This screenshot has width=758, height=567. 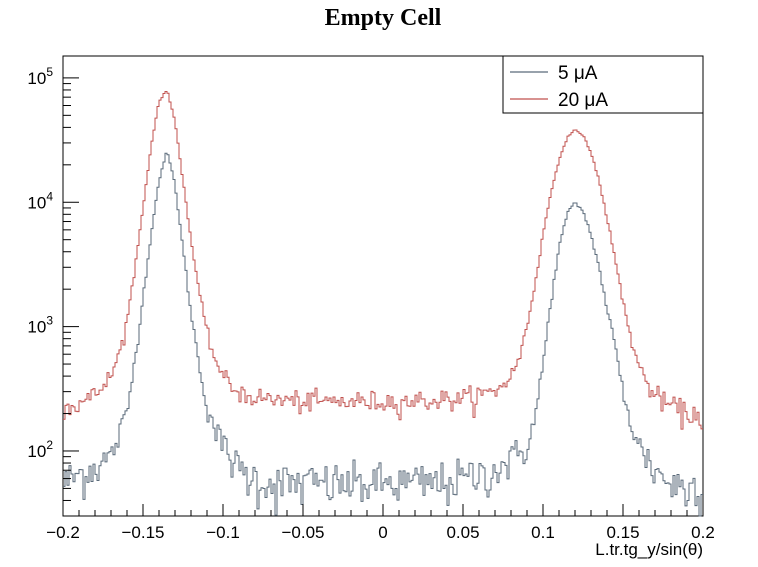 I want to click on x-axis-label: L.tr.tg_y/sin(θ), so click(x=649, y=549).